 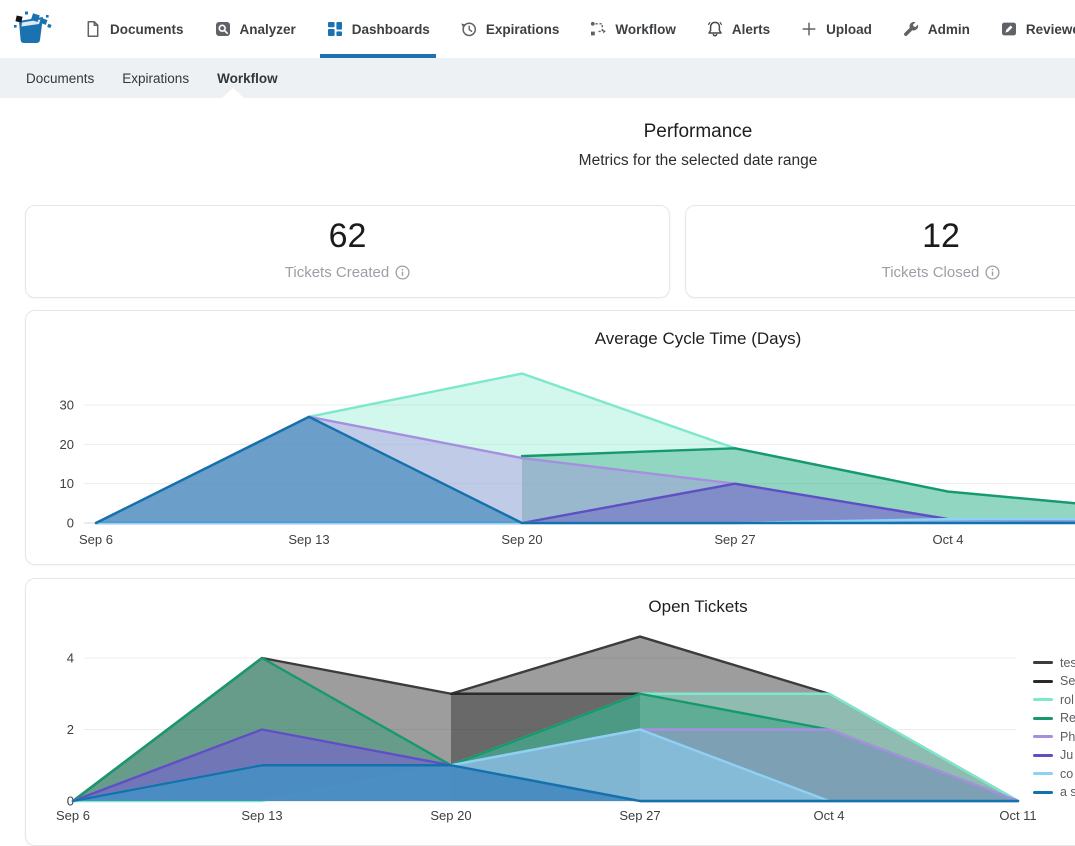 What do you see at coordinates (1054, 718) in the screenshot?
I see `legend-item: Re` at bounding box center [1054, 718].